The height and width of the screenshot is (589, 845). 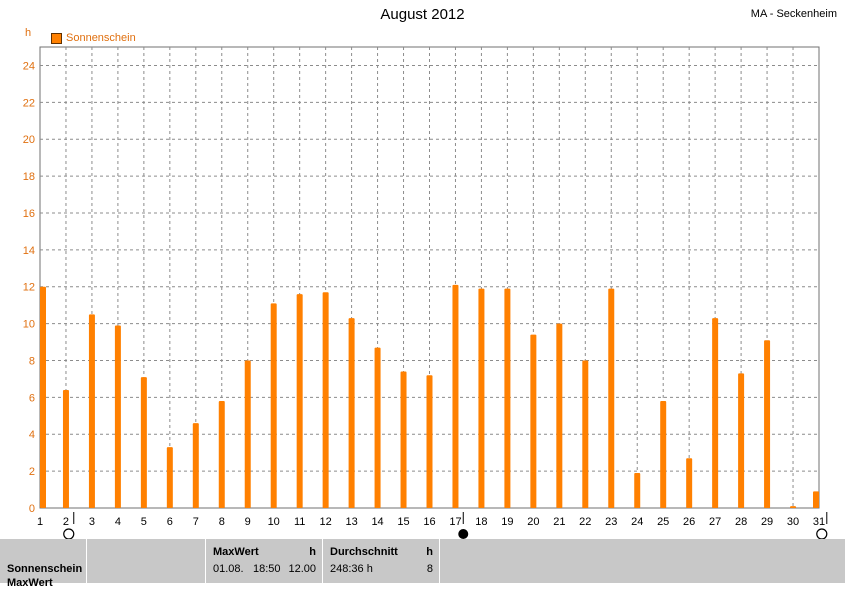 What do you see at coordinates (30, 583) in the screenshot?
I see `summary-row-label-2: MaxWert` at bounding box center [30, 583].